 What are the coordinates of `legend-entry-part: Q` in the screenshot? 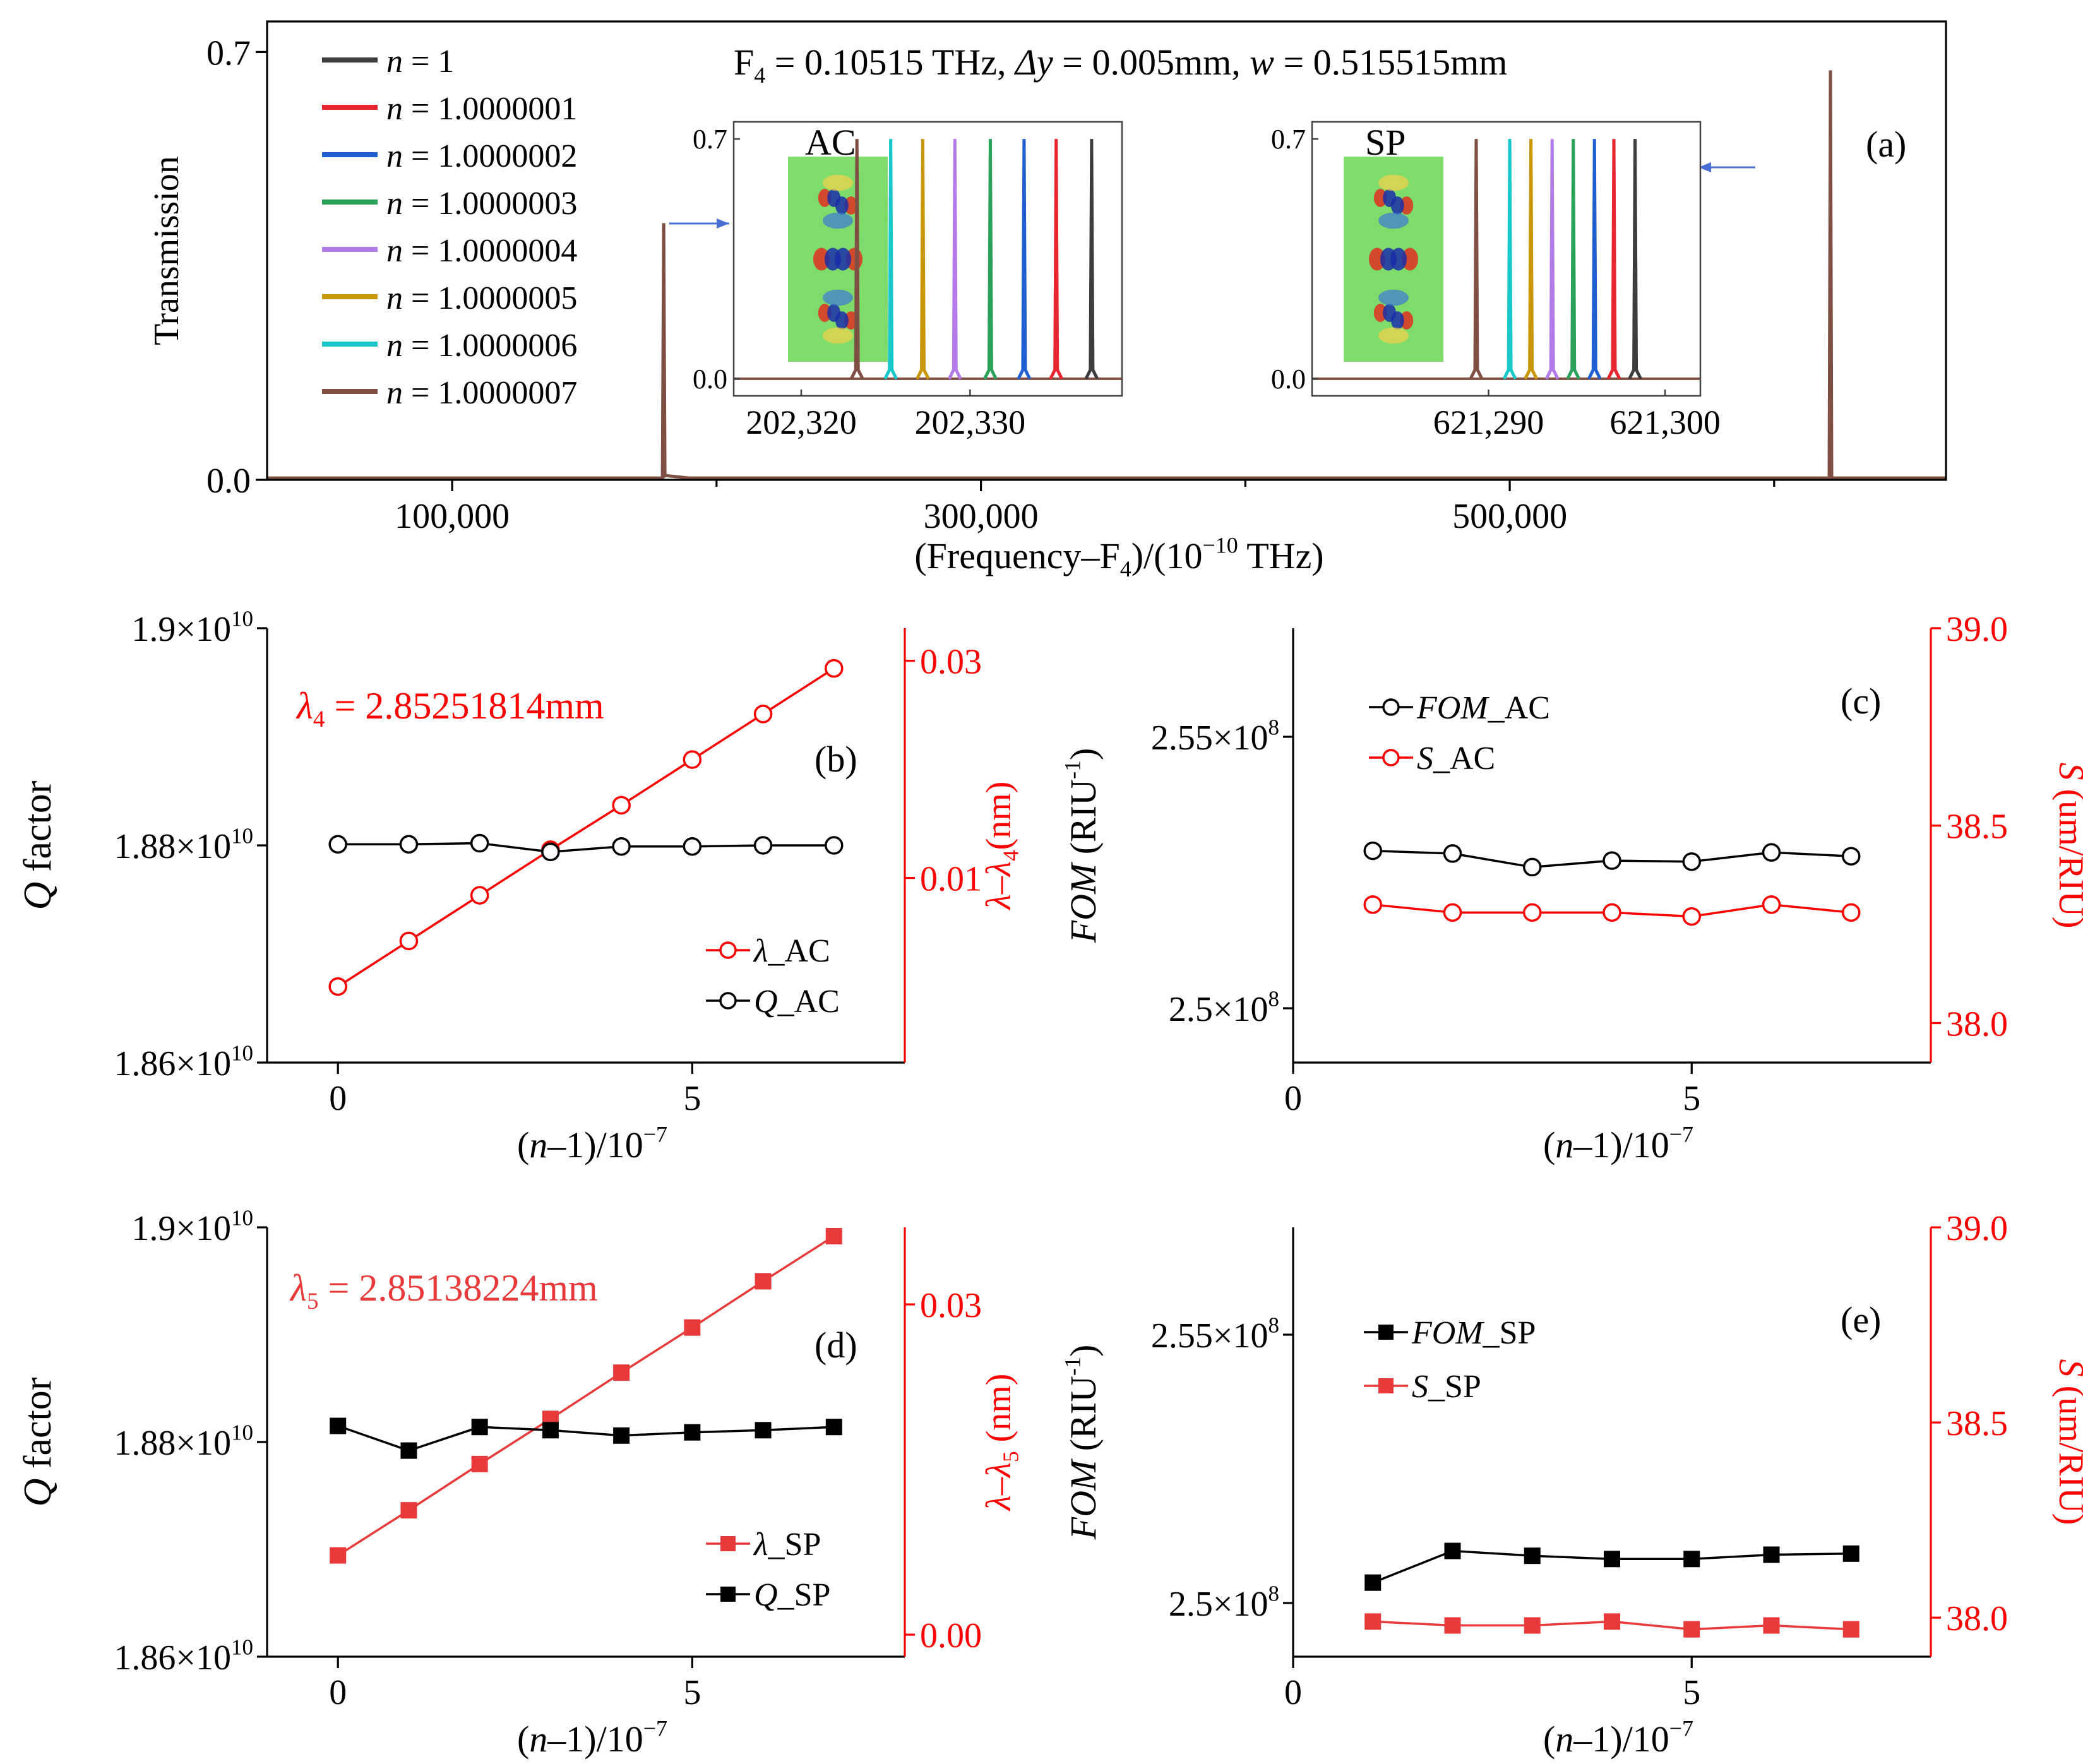 It's located at (766, 1595).